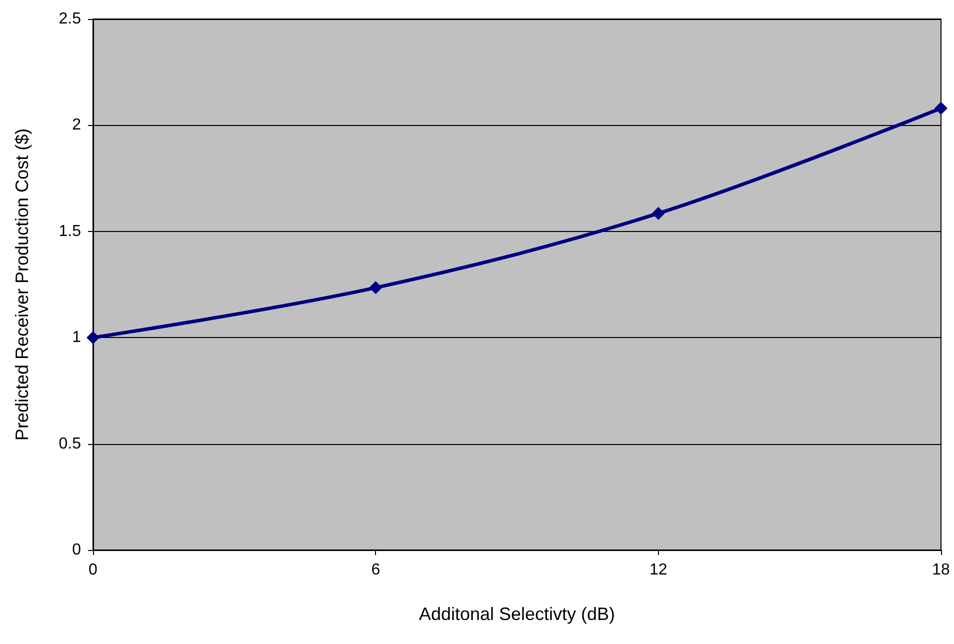 This screenshot has width=954, height=644. What do you see at coordinates (941, 570) in the screenshot?
I see `x-tick-label: 18` at bounding box center [941, 570].